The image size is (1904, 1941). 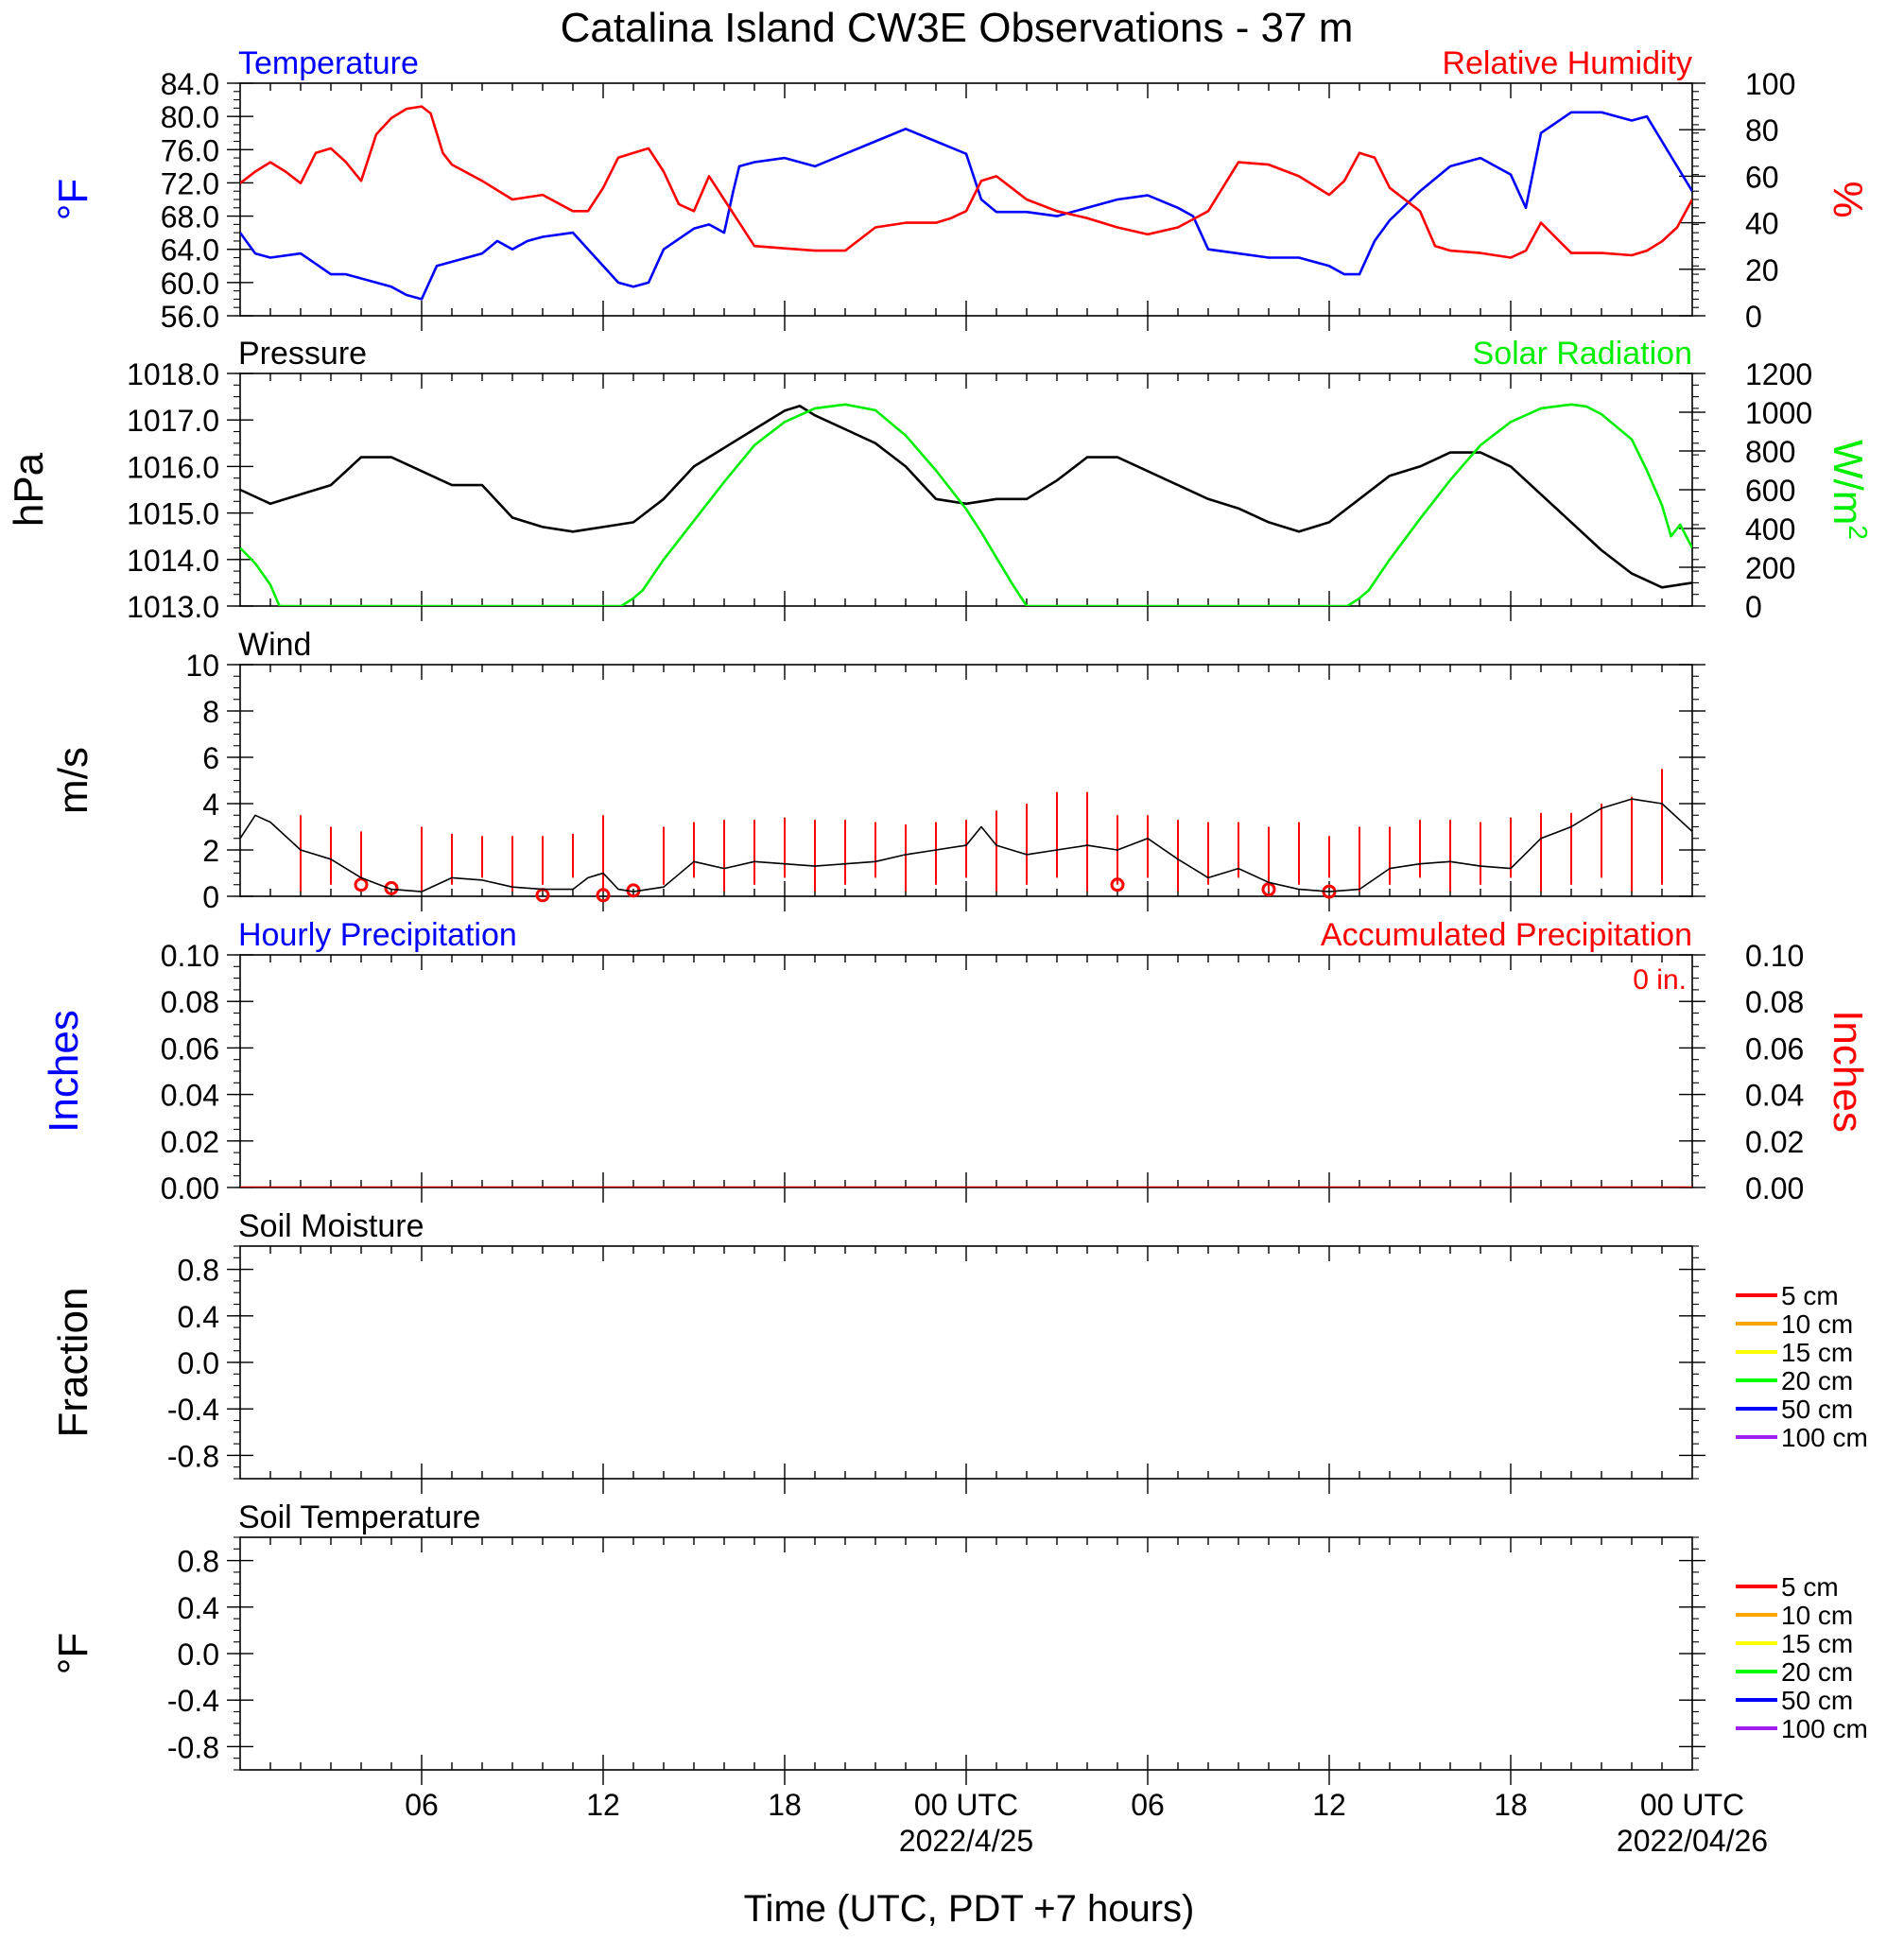 What do you see at coordinates (966, 182) in the screenshot?
I see `series-line-relative-humidity` at bounding box center [966, 182].